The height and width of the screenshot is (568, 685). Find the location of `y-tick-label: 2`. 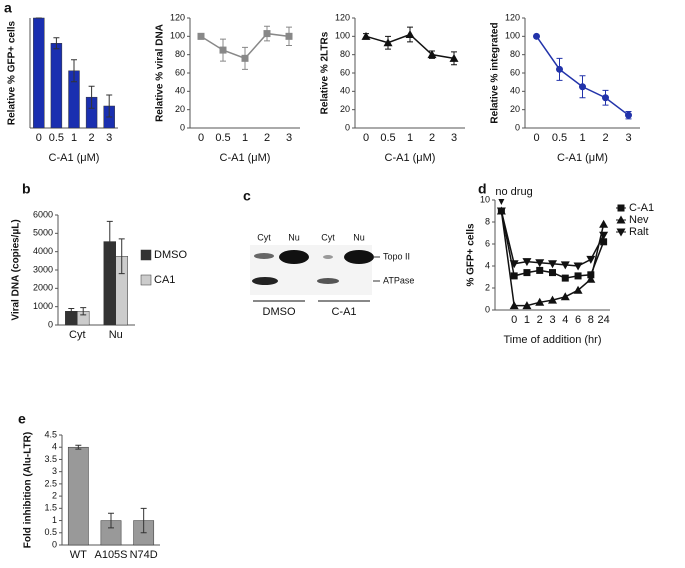

y-tick-label: 2 is located at coordinates (54, 495).